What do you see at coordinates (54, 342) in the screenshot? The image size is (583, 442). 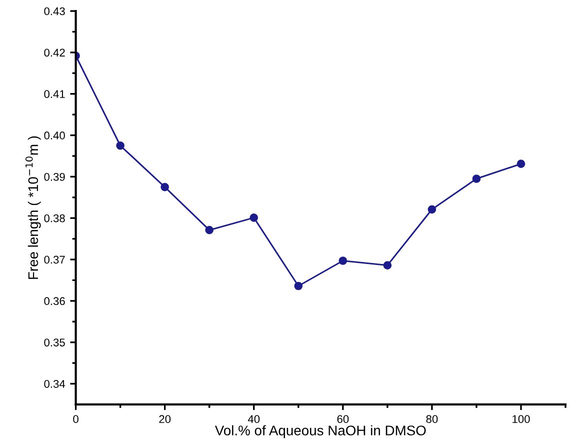 I see `y-tick-label: 0.35` at bounding box center [54, 342].